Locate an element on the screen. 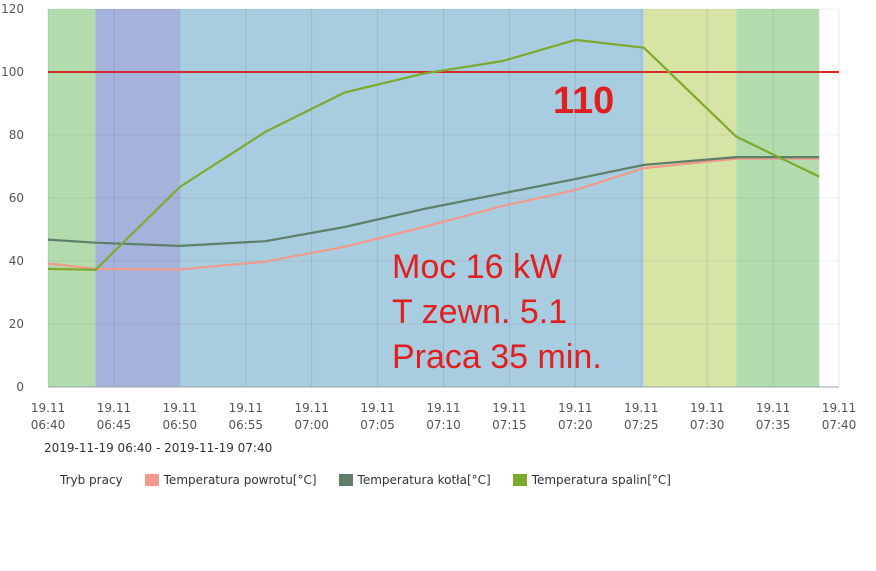  legend-item-temperatura-kotla: Temperatura kotła[°C] is located at coordinates (414, 480).